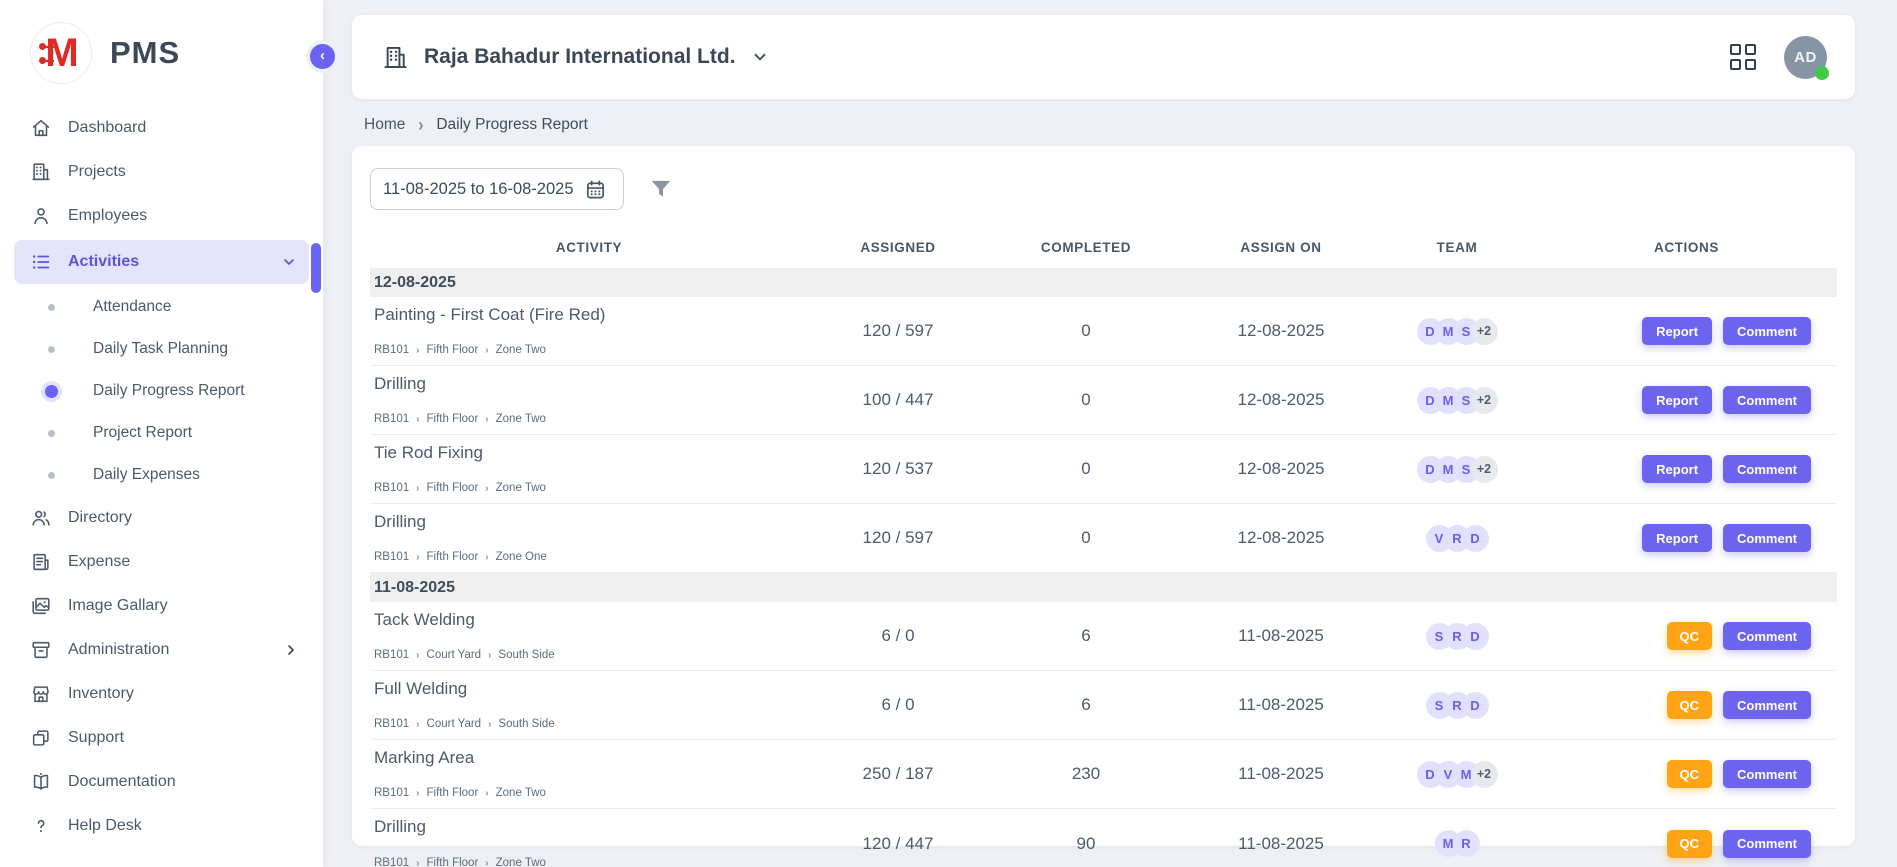 The width and height of the screenshot is (1897, 867). I want to click on sidebar-item-dashboard: Dashboard, so click(161, 128).